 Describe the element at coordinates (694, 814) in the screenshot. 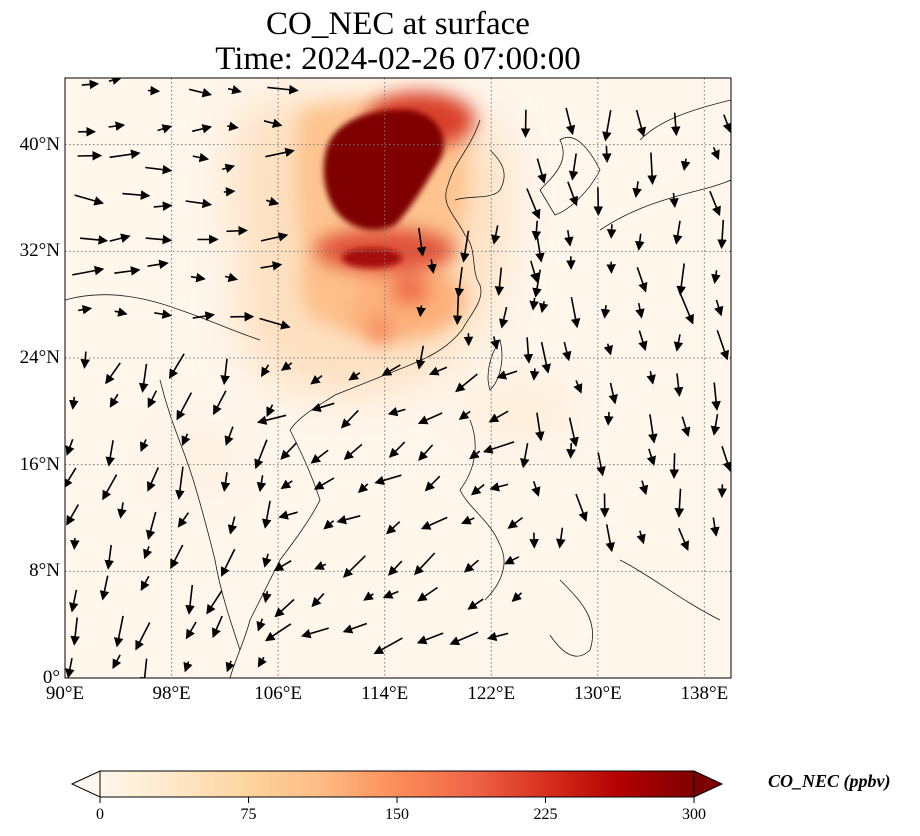

I see `colorbar-tick-label: 300` at that location.